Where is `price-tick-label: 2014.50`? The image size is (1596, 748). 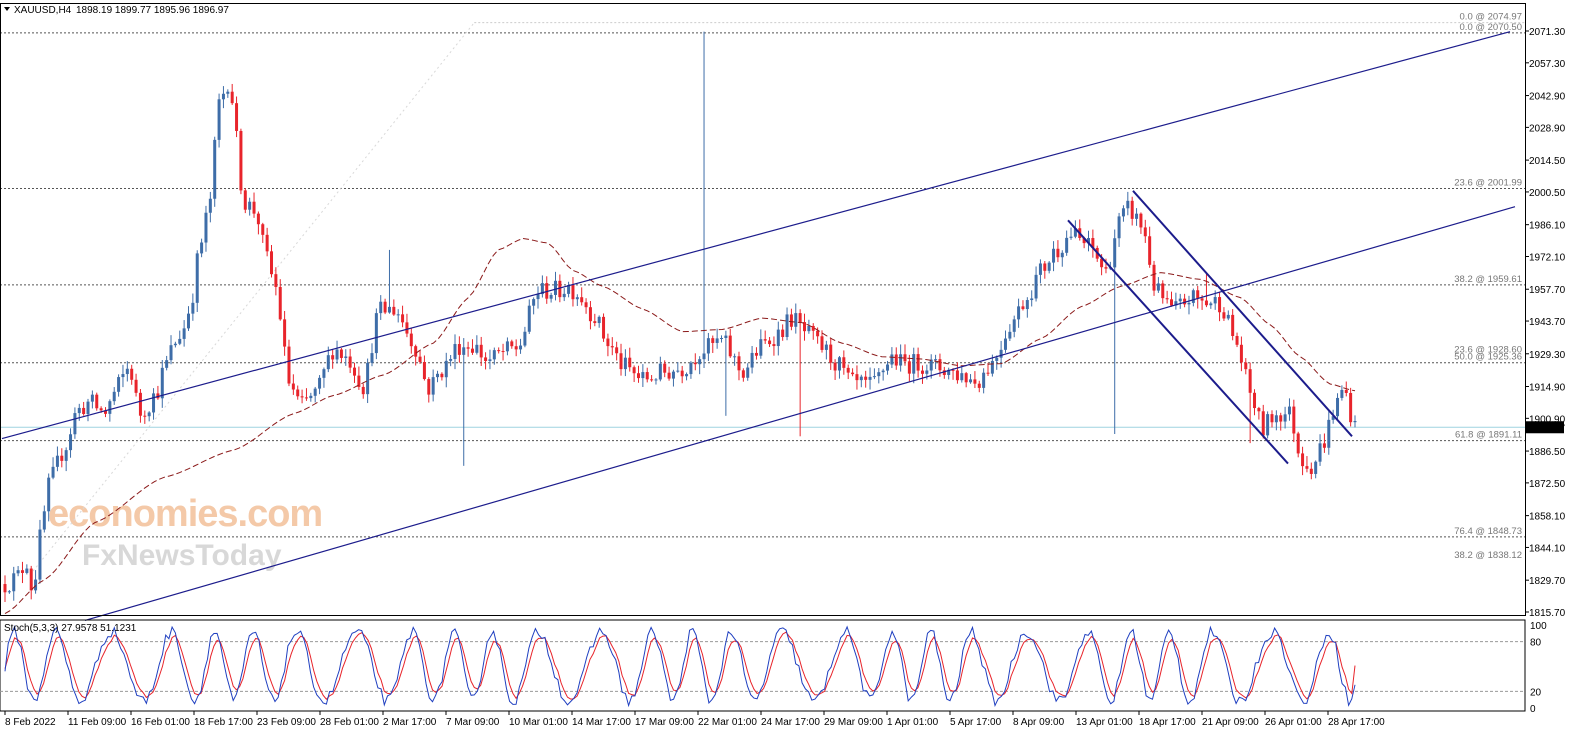 price-tick-label: 2014.50 is located at coordinates (1547, 161).